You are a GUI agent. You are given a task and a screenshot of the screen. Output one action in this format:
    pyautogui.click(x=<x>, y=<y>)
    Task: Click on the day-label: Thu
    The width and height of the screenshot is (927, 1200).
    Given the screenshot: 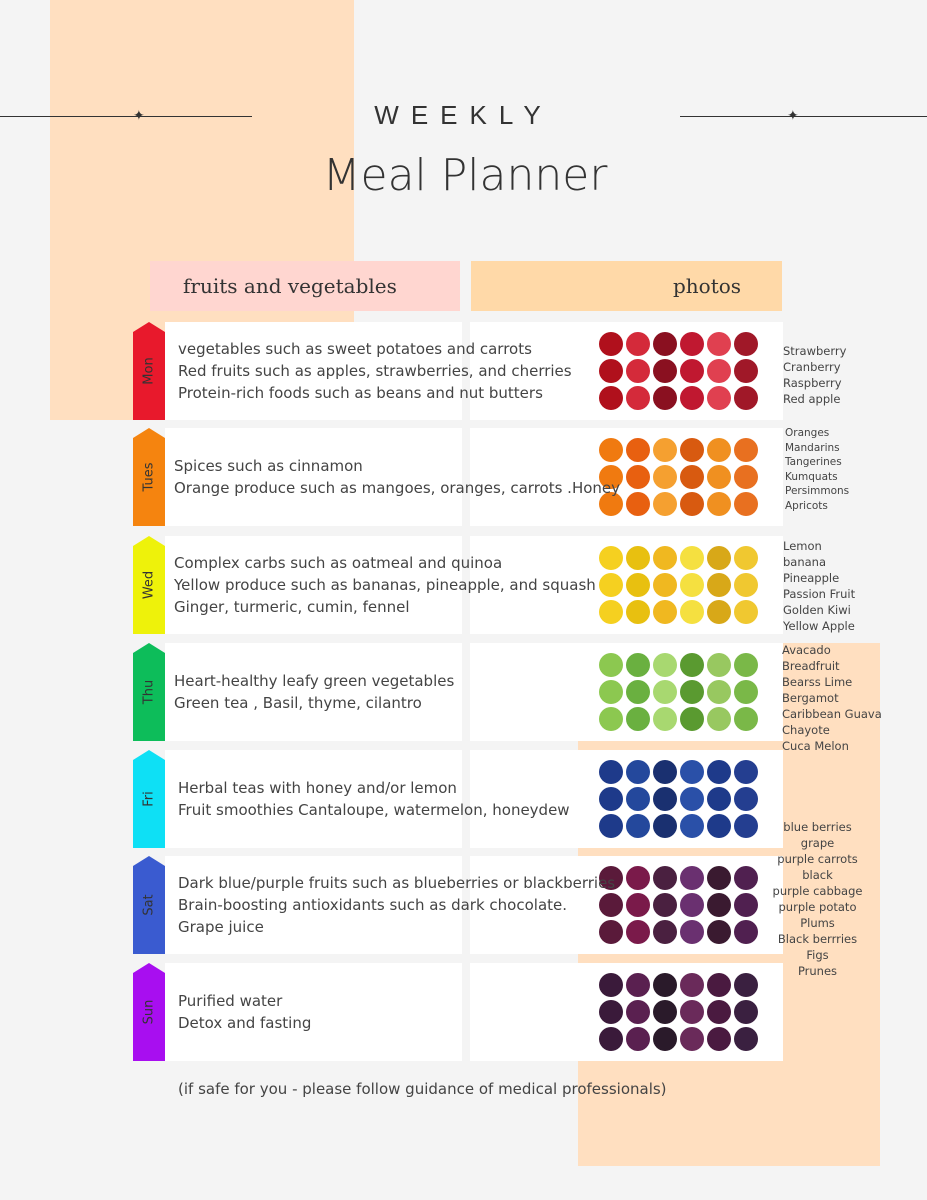 What is the action you would take?
    pyautogui.click(x=149, y=692)
    